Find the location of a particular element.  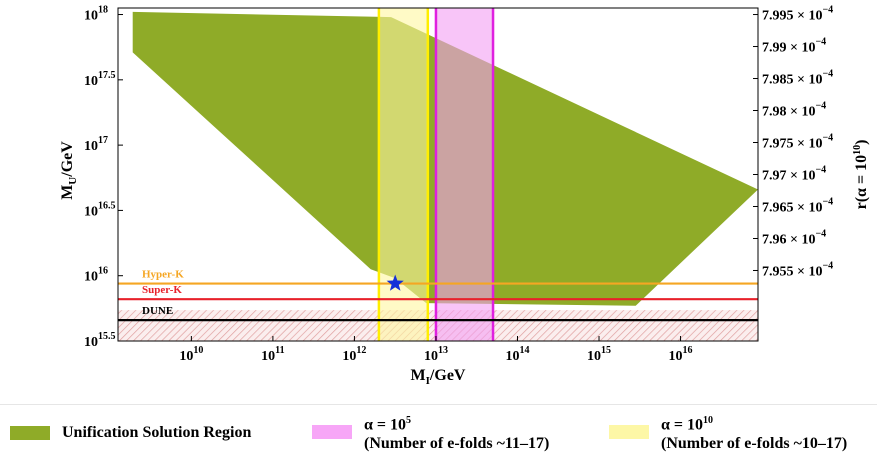

legend-alpha-1e10-prefix: α = 10 is located at coordinates (682, 425).